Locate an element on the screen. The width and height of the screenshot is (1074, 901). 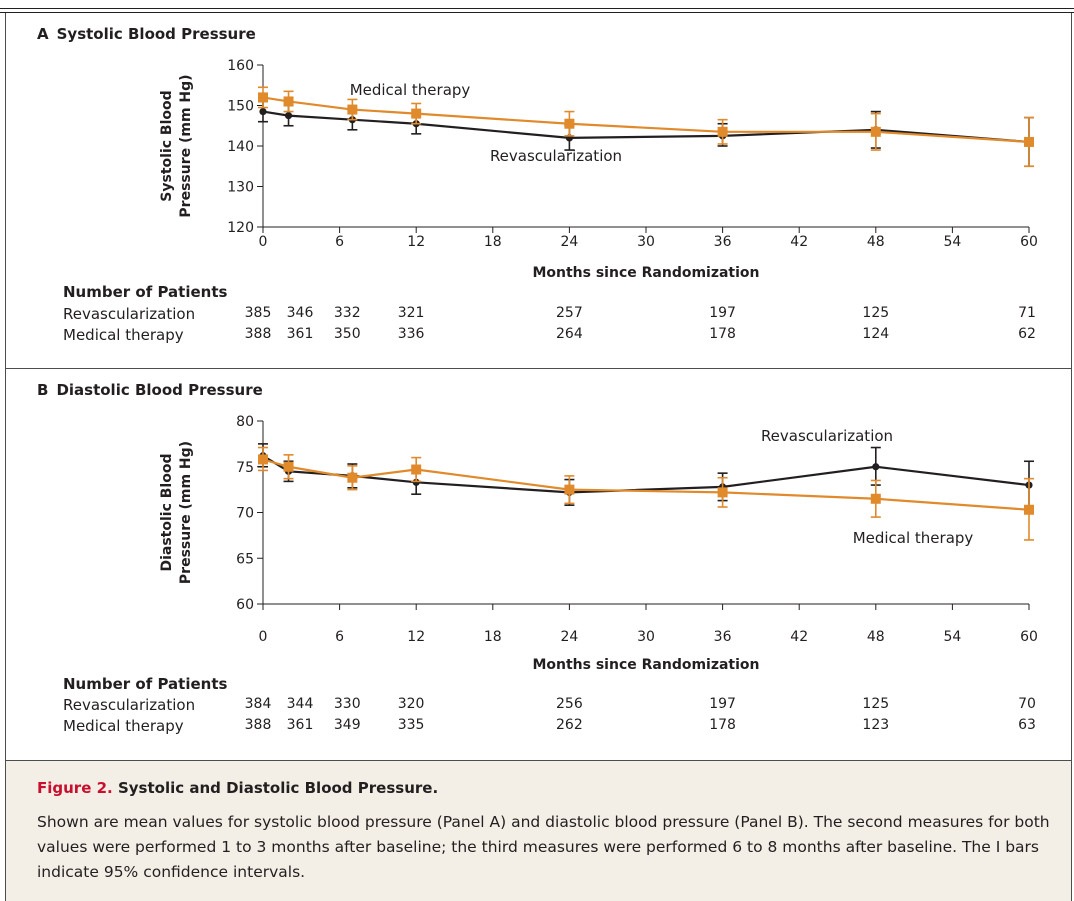
panel-b-x-tick-label: 36 is located at coordinates (723, 637).